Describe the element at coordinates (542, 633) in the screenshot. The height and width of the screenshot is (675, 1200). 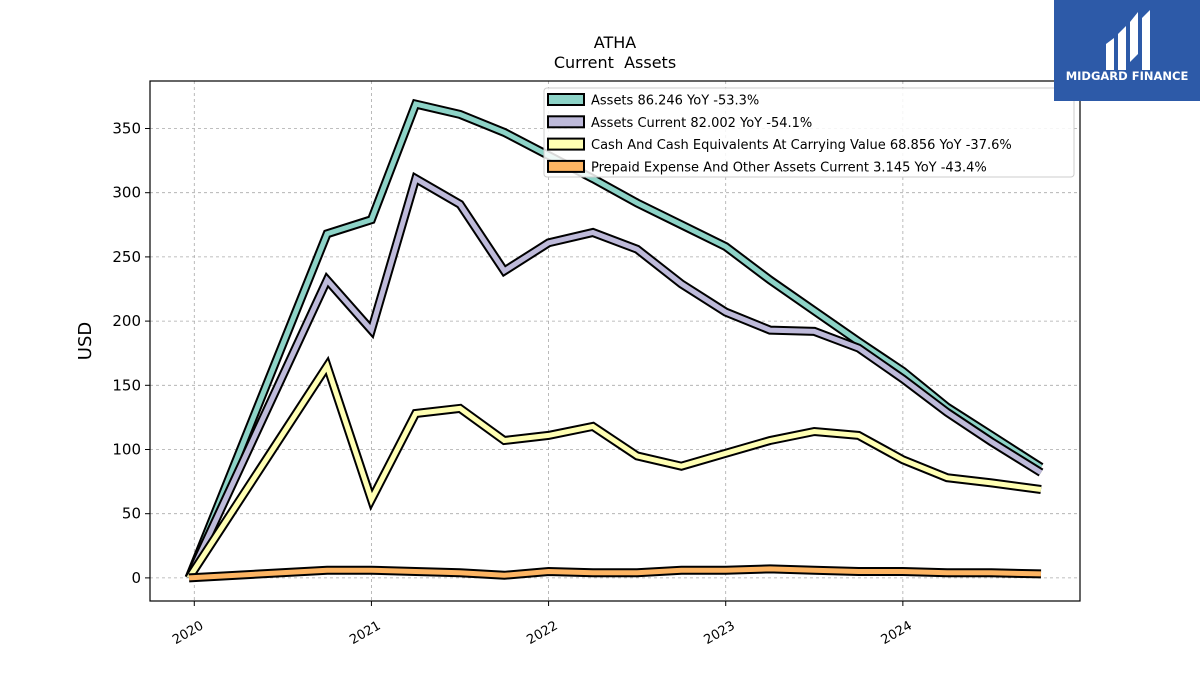
I see `x-tick-label: 2022` at that location.